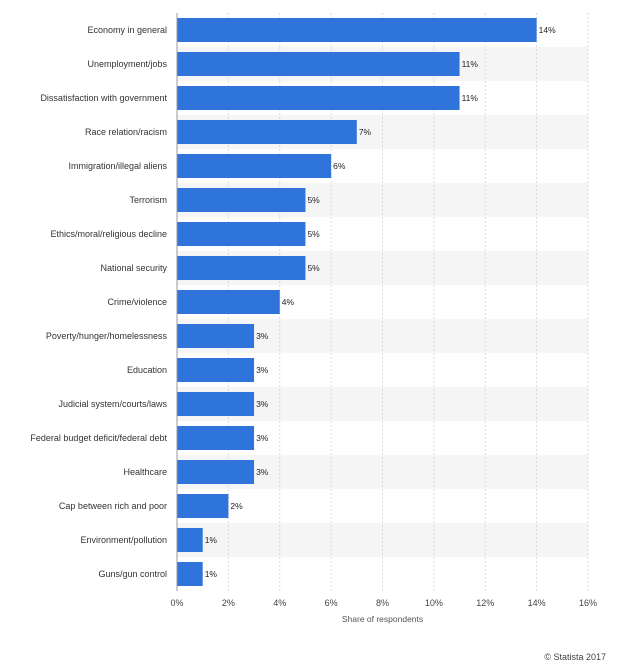 This screenshot has height=668, width=620. What do you see at coordinates (288, 302) in the screenshot?
I see `value-label: 4%` at bounding box center [288, 302].